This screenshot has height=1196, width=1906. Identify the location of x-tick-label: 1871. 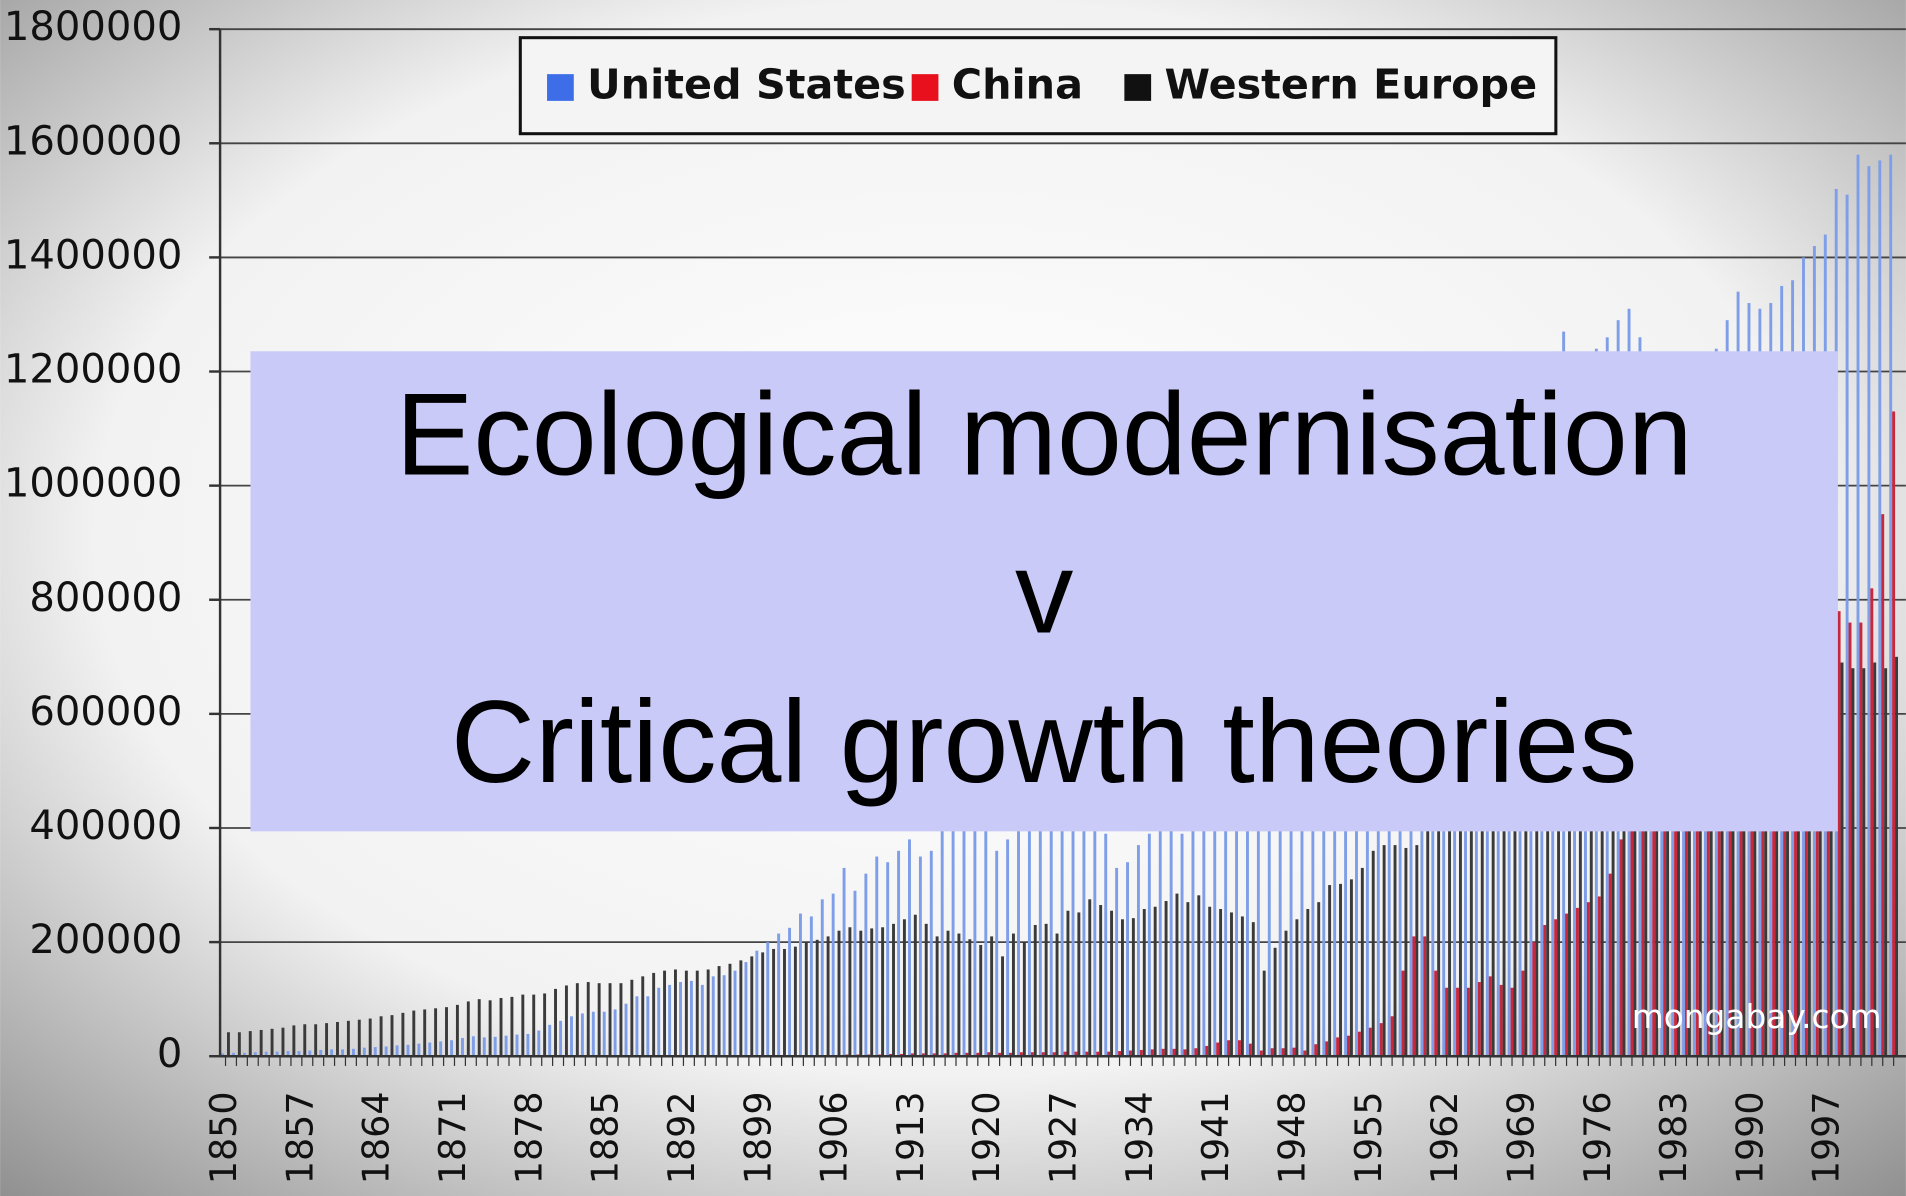
(452, 1137).